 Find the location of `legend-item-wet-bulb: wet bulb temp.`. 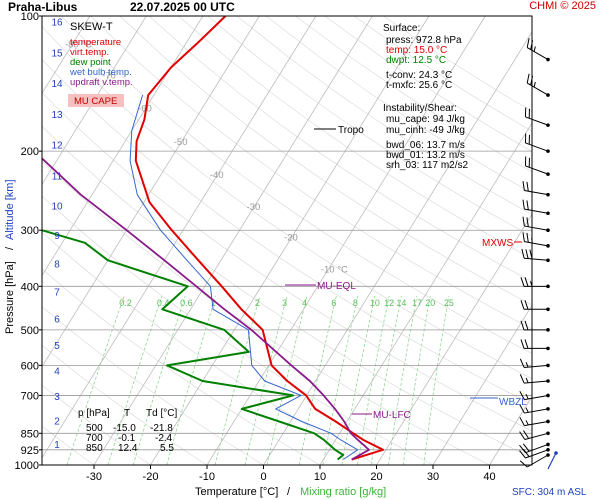

legend-item-wet-bulb: wet bulb temp. is located at coordinates (100, 72).